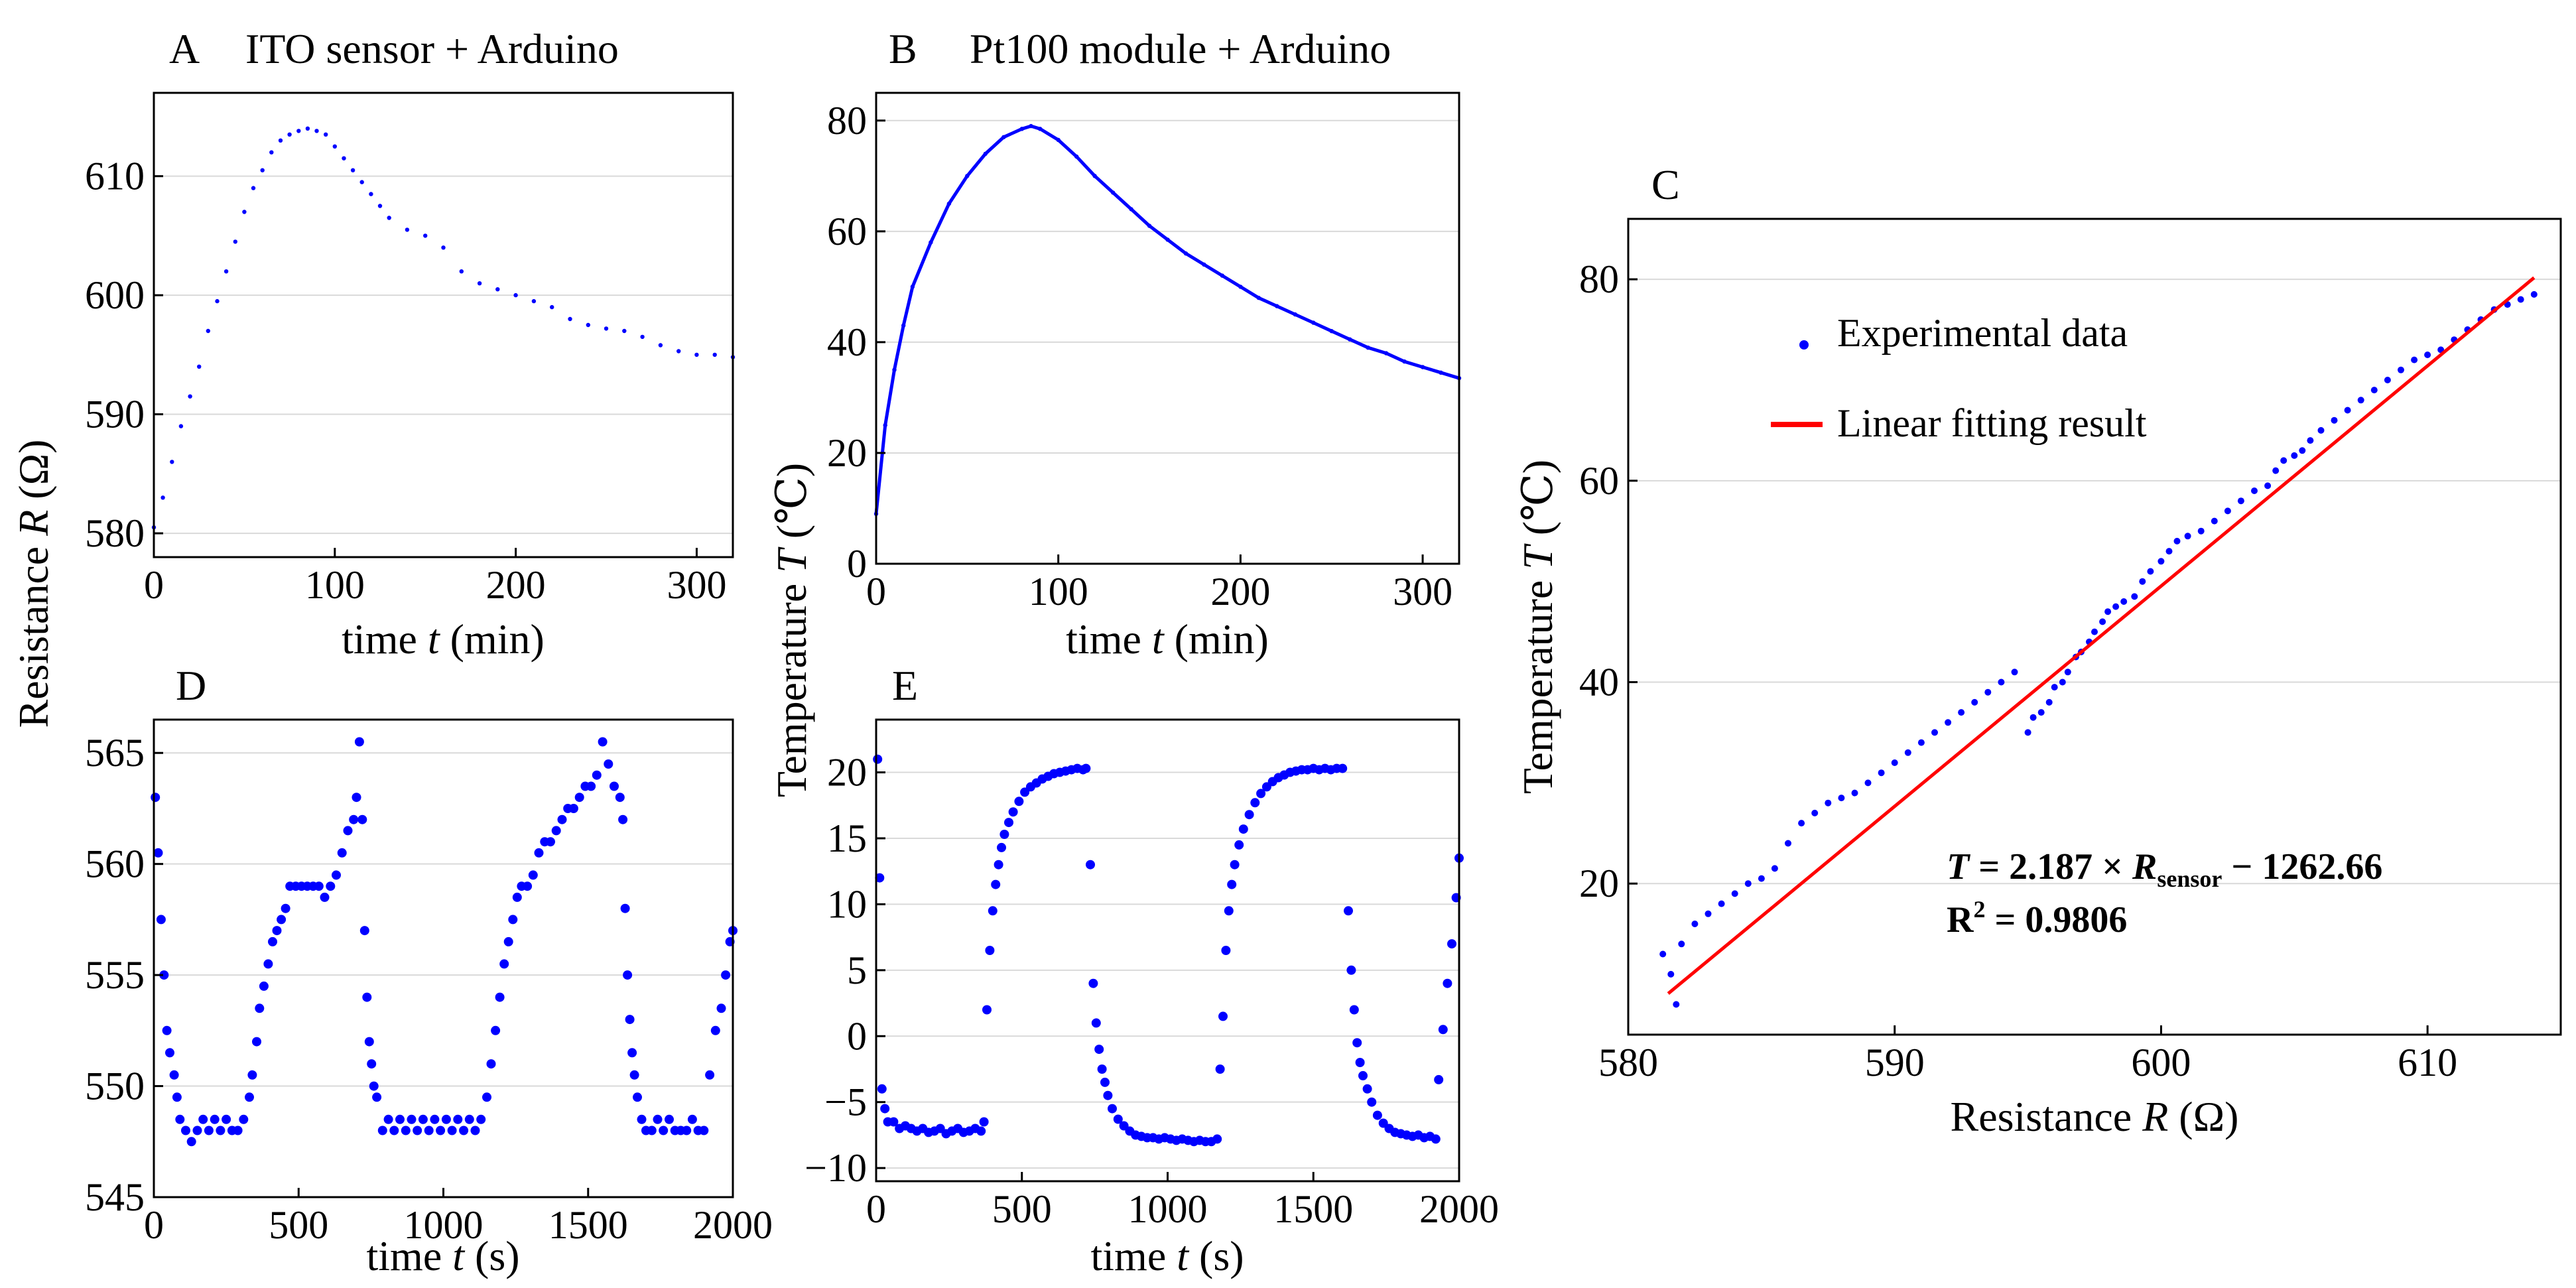 This screenshot has width=2576, height=1288. What do you see at coordinates (792, 630) in the screenshot?
I see `panel-b-ylabel: Temperature T (℃)` at bounding box center [792, 630].